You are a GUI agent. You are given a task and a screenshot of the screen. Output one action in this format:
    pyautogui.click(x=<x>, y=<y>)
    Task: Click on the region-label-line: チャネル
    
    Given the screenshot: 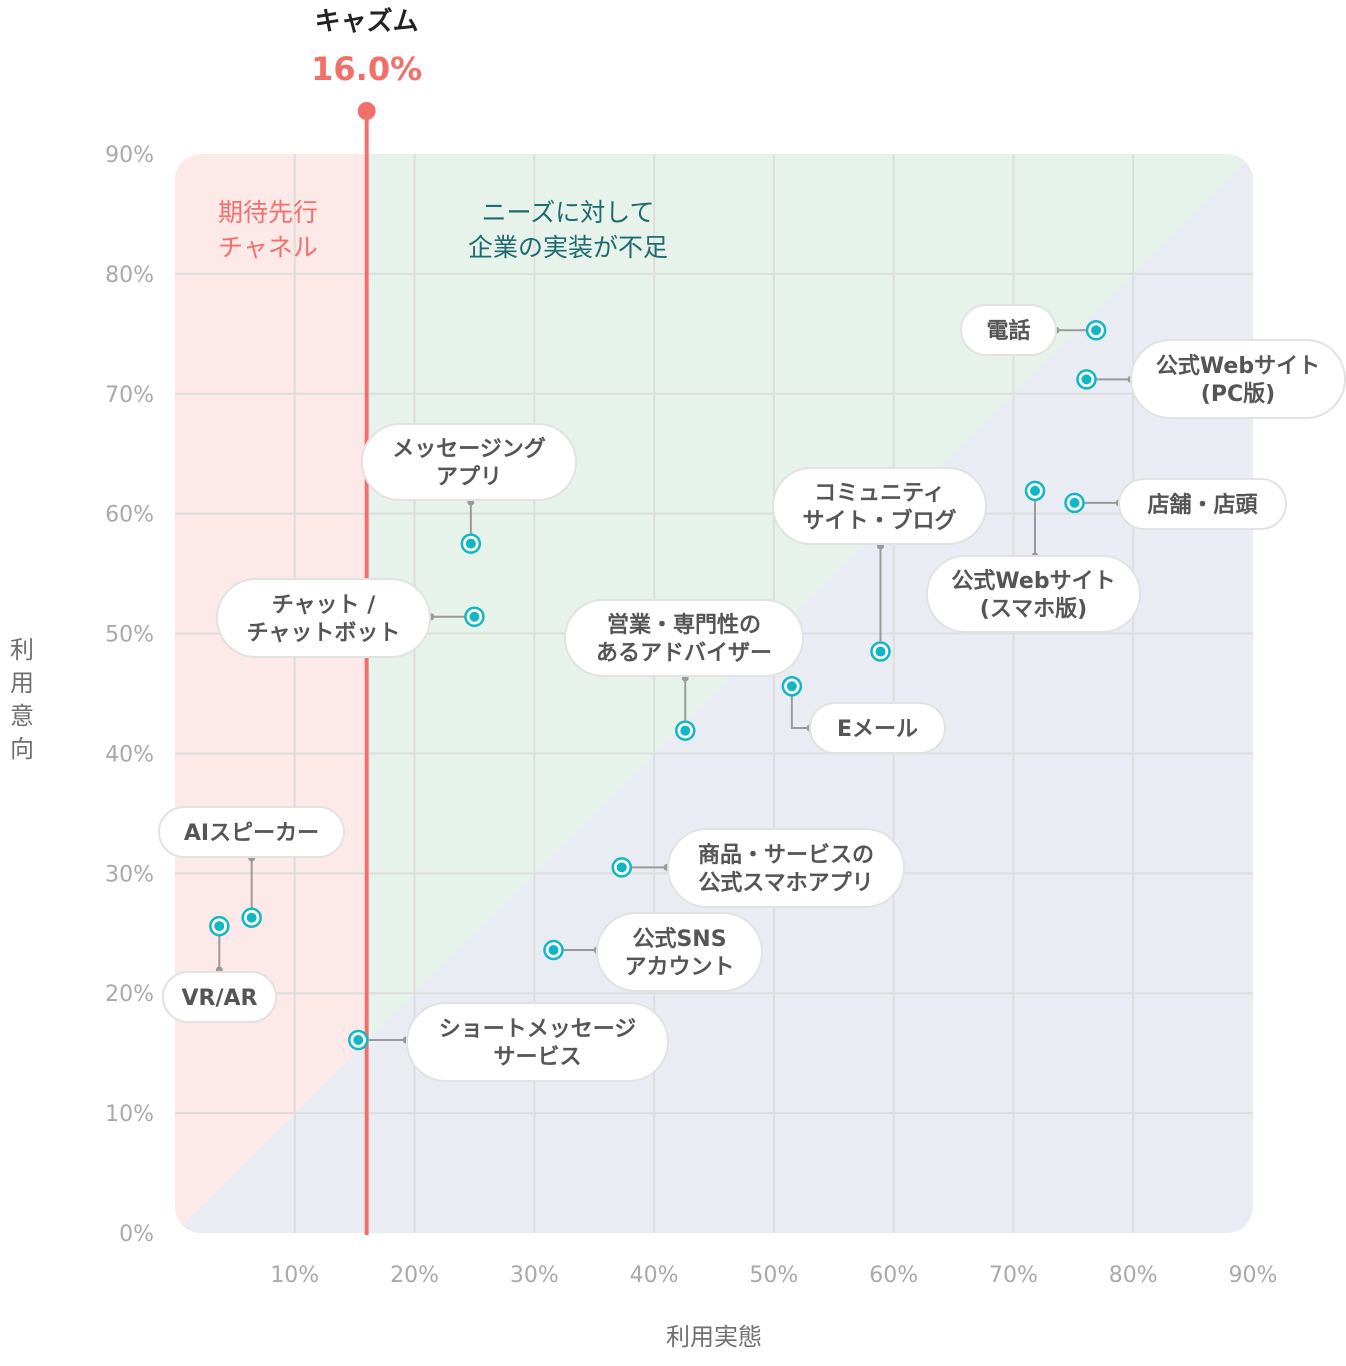 What is the action you would take?
    pyautogui.click(x=268, y=247)
    